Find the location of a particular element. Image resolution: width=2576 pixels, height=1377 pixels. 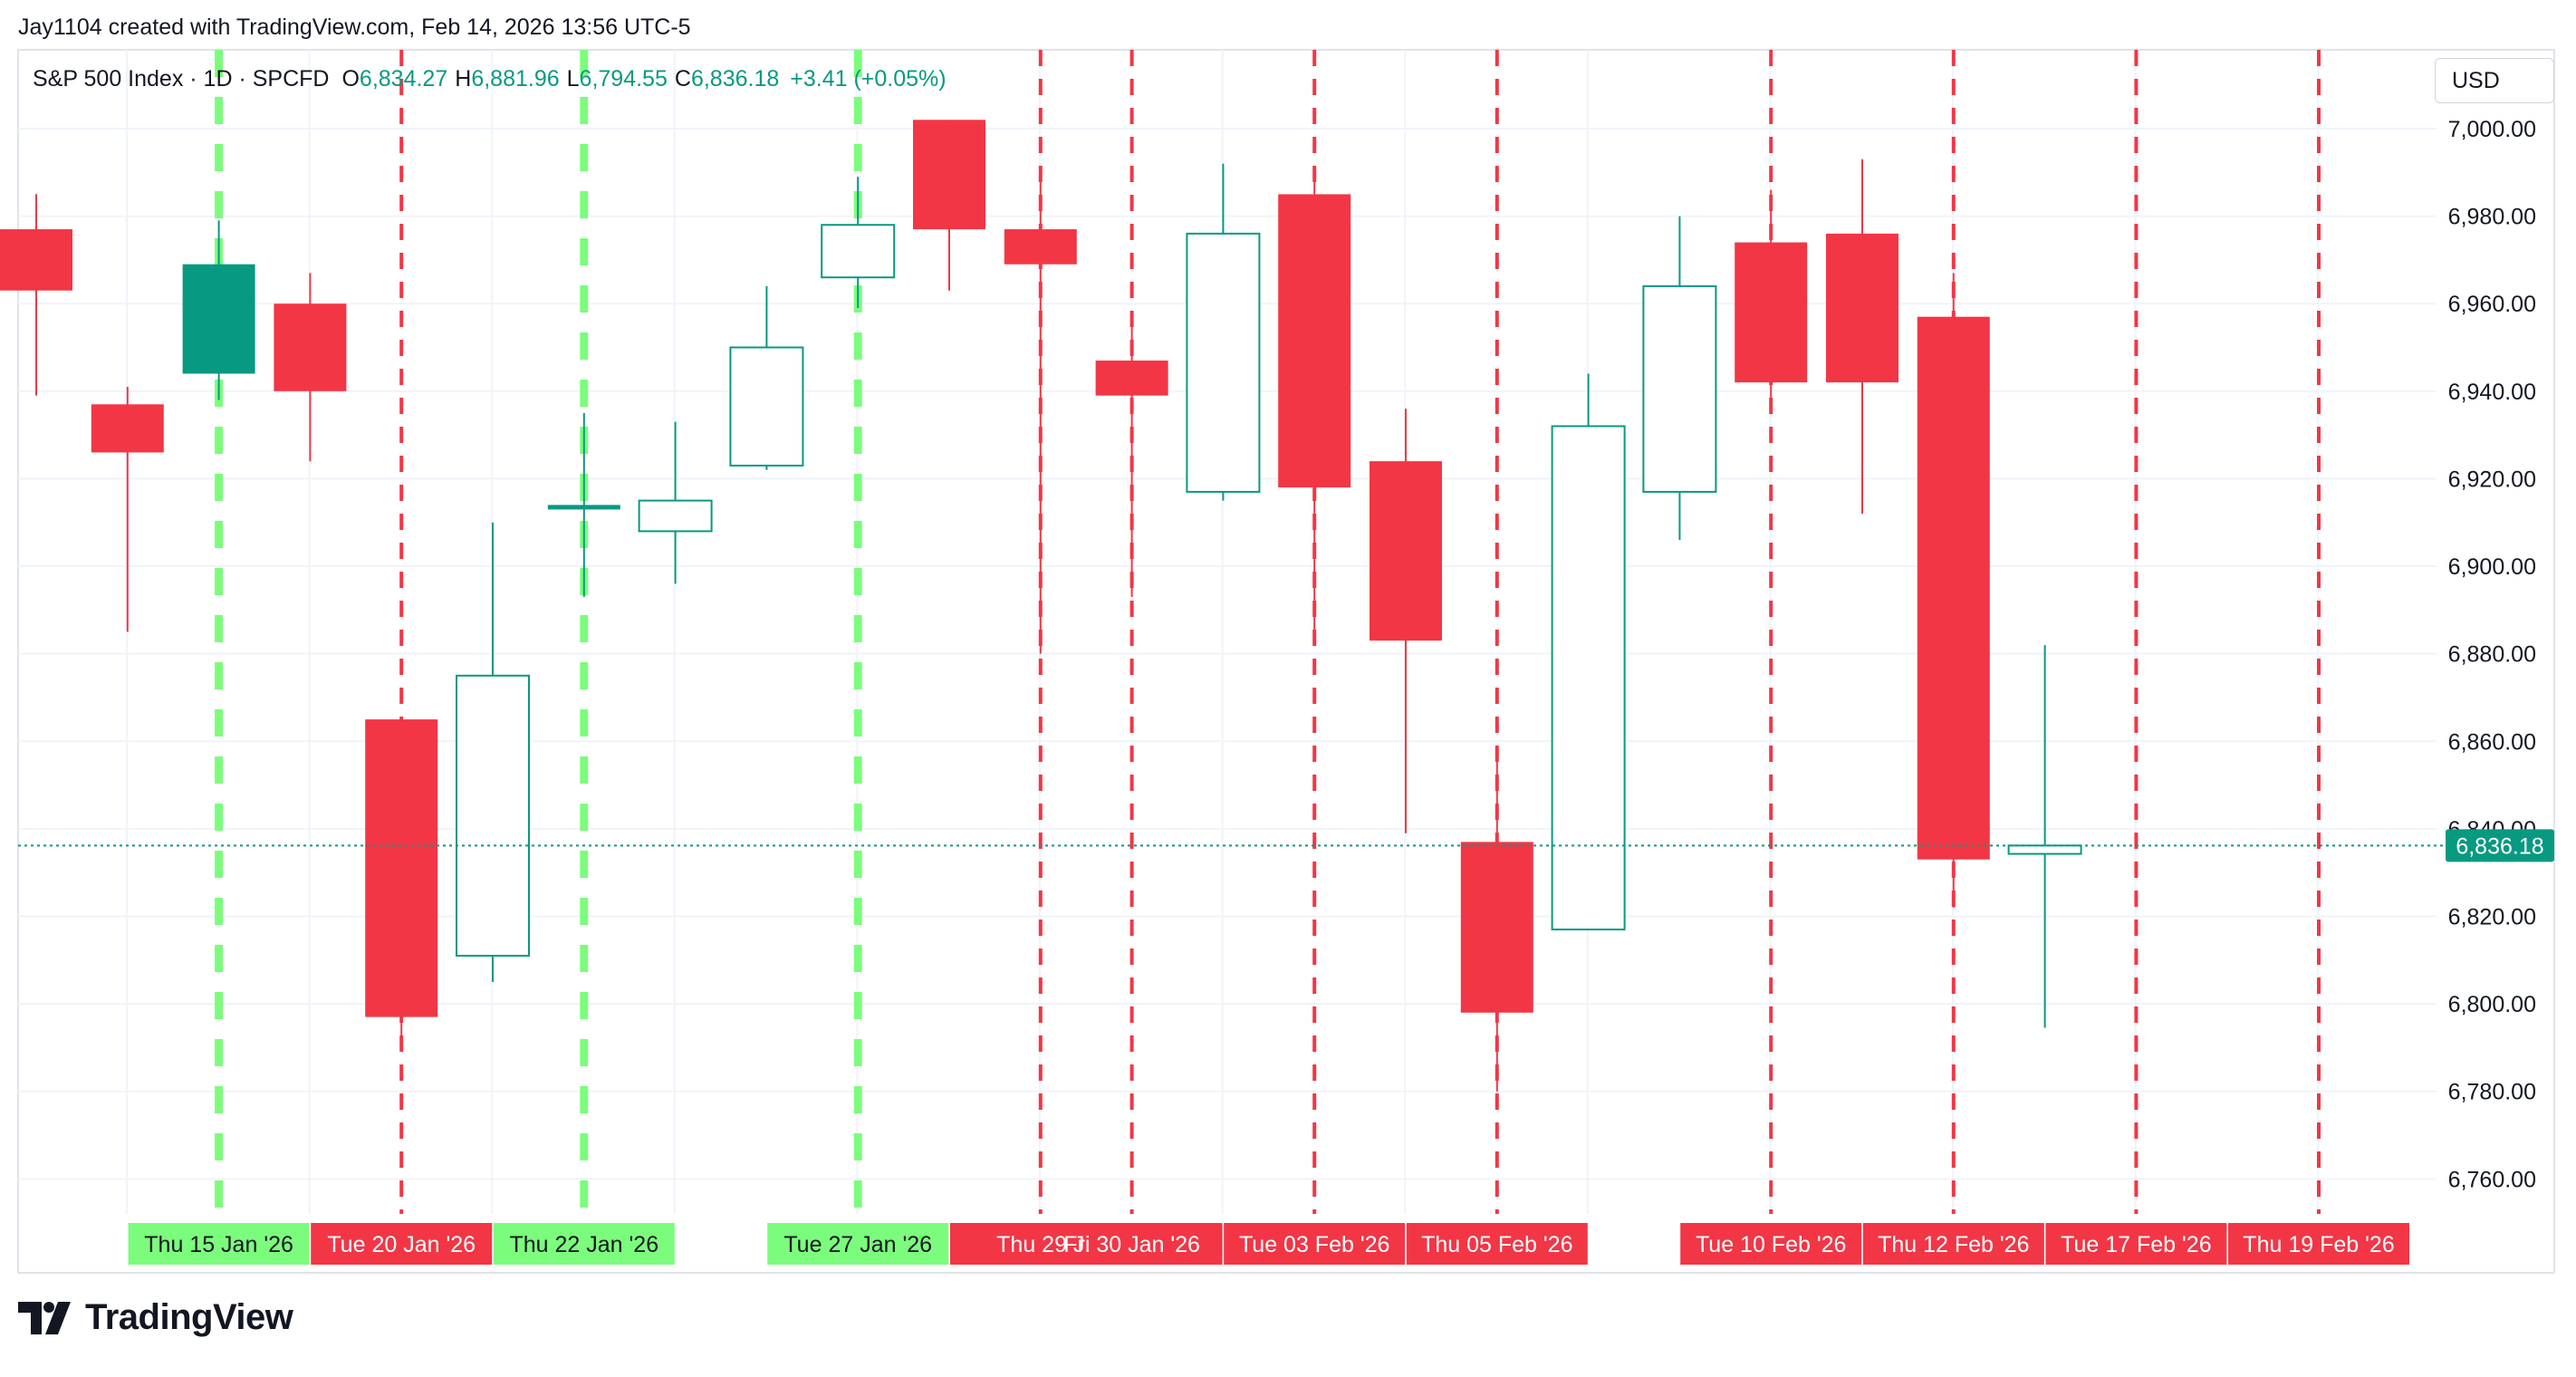

y-tick-label: 6,780.00 is located at coordinates (2492, 1092).